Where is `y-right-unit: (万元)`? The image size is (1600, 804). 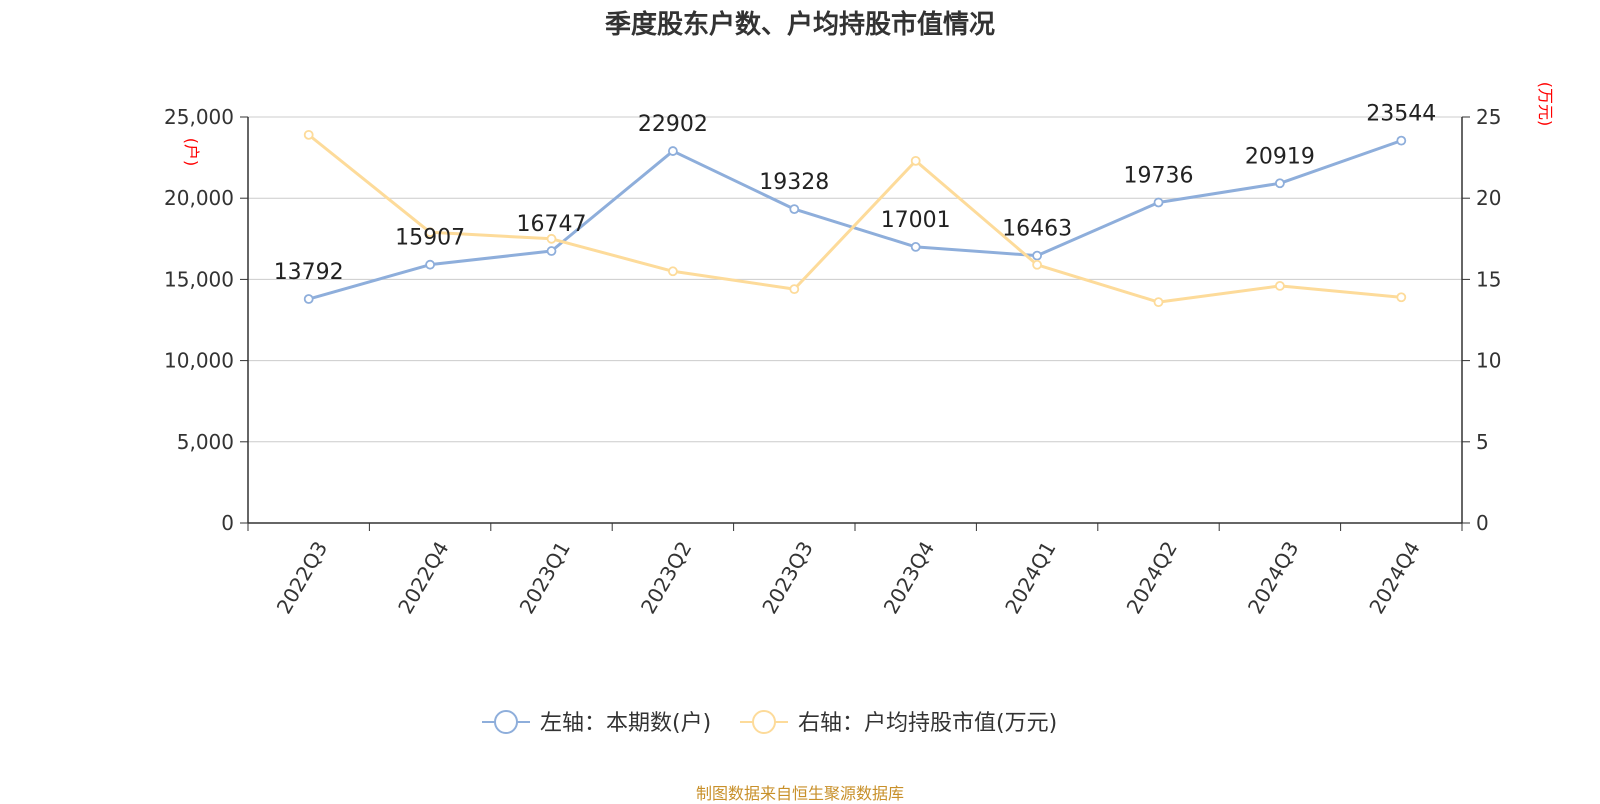 y-right-unit: (万元) is located at coordinates (1545, 104).